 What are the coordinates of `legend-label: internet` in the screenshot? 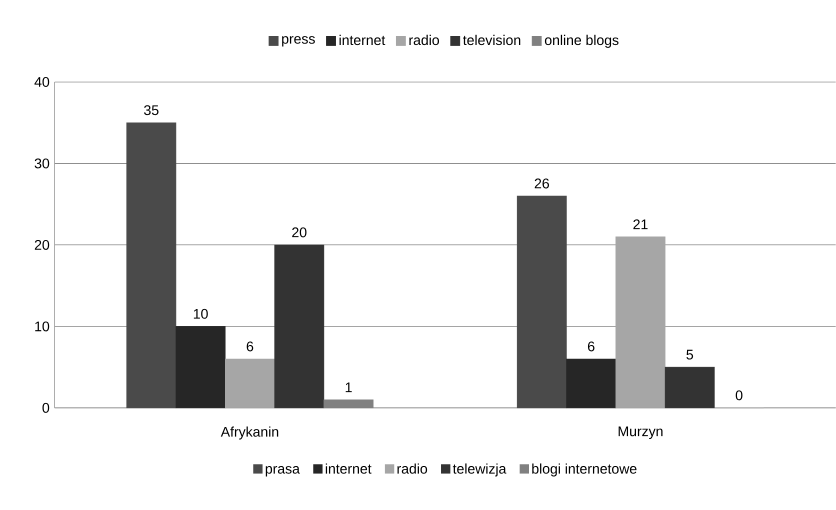 It's located at (363, 40).